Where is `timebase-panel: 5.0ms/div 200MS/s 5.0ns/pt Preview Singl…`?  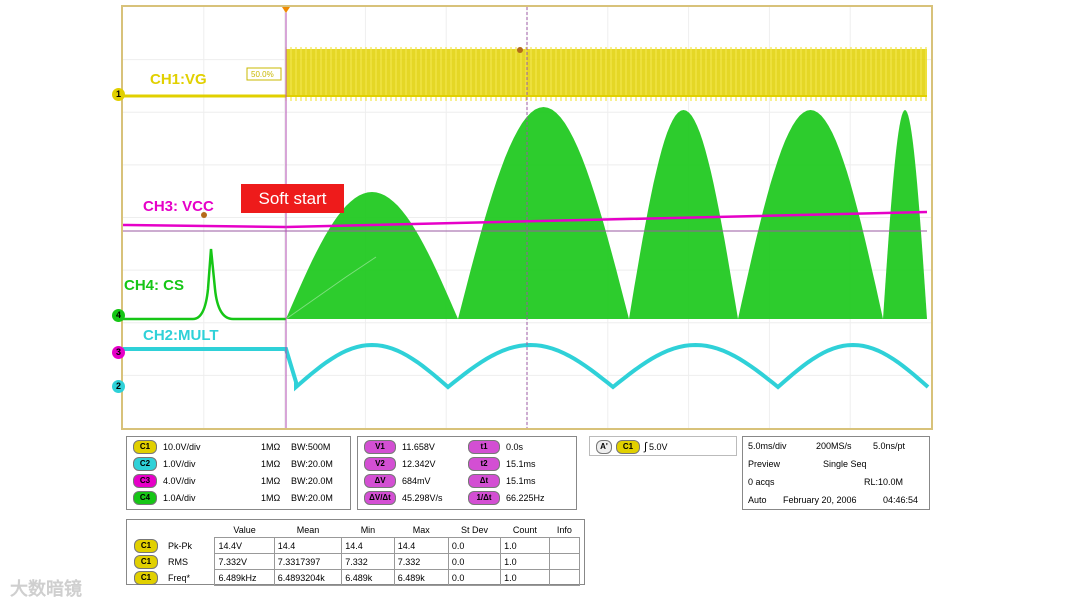 timebase-panel: 5.0ms/div 200MS/s 5.0ns/pt Preview Singl… is located at coordinates (836, 473).